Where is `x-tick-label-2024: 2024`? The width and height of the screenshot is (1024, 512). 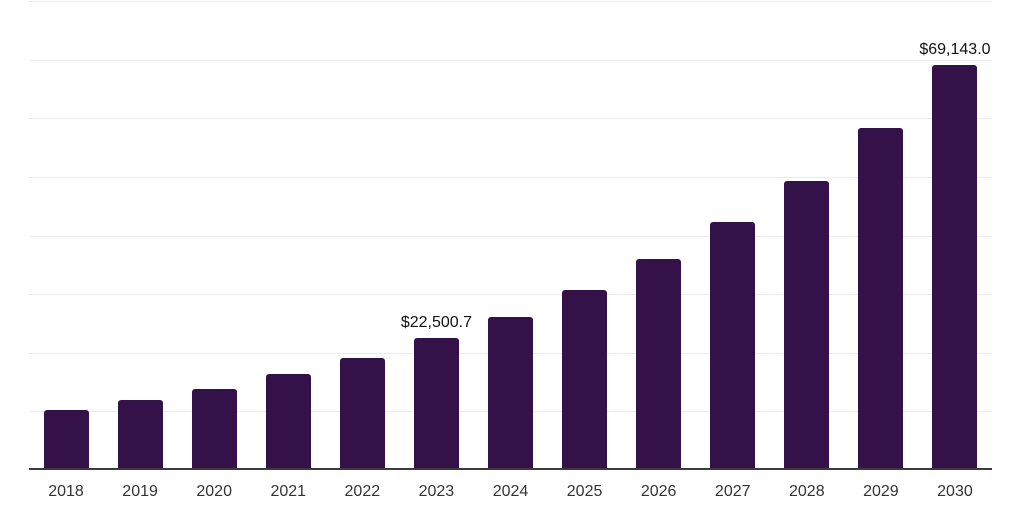
x-tick-label-2024: 2024 is located at coordinates (510, 491).